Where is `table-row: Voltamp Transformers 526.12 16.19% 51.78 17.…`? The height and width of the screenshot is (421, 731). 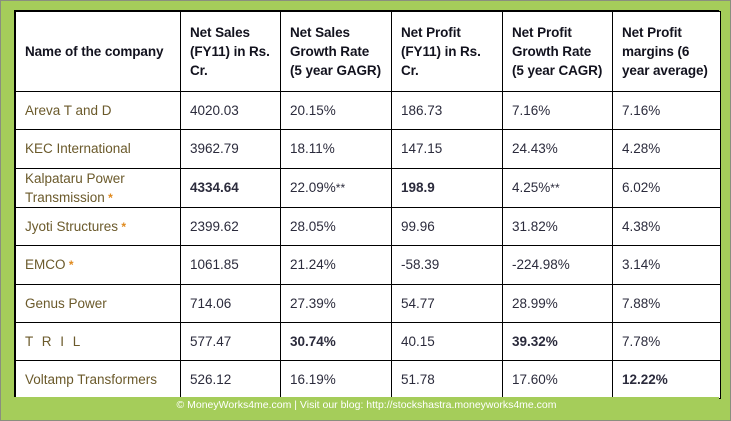
table-row: Voltamp Transformers 526.12 16.19% 51.78 17.… is located at coordinates (368, 380).